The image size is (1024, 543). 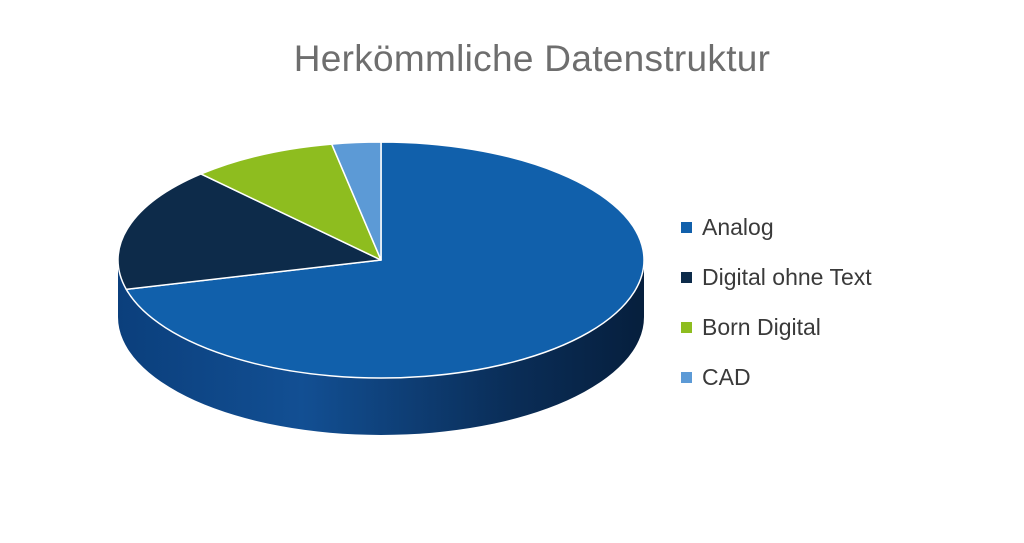 What do you see at coordinates (776, 377) in the screenshot?
I see `legend-item-cad: CAD` at bounding box center [776, 377].